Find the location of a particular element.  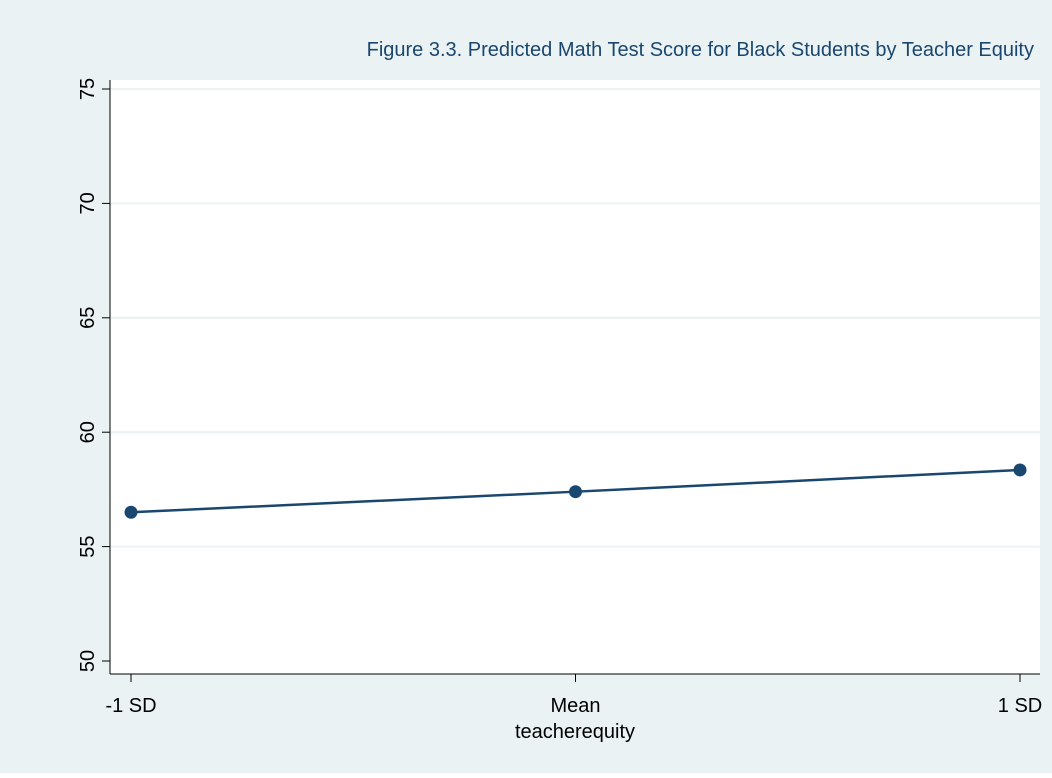

x-tick-label: 1 SD is located at coordinates (1020, 706).